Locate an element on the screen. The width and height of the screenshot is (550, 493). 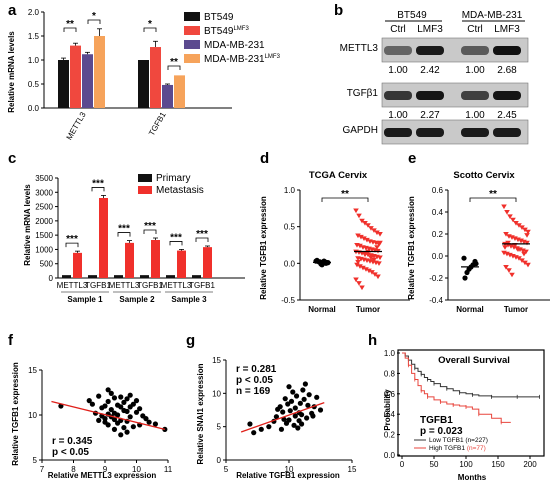
bar-bt549 is located at coordinates (63, 84).